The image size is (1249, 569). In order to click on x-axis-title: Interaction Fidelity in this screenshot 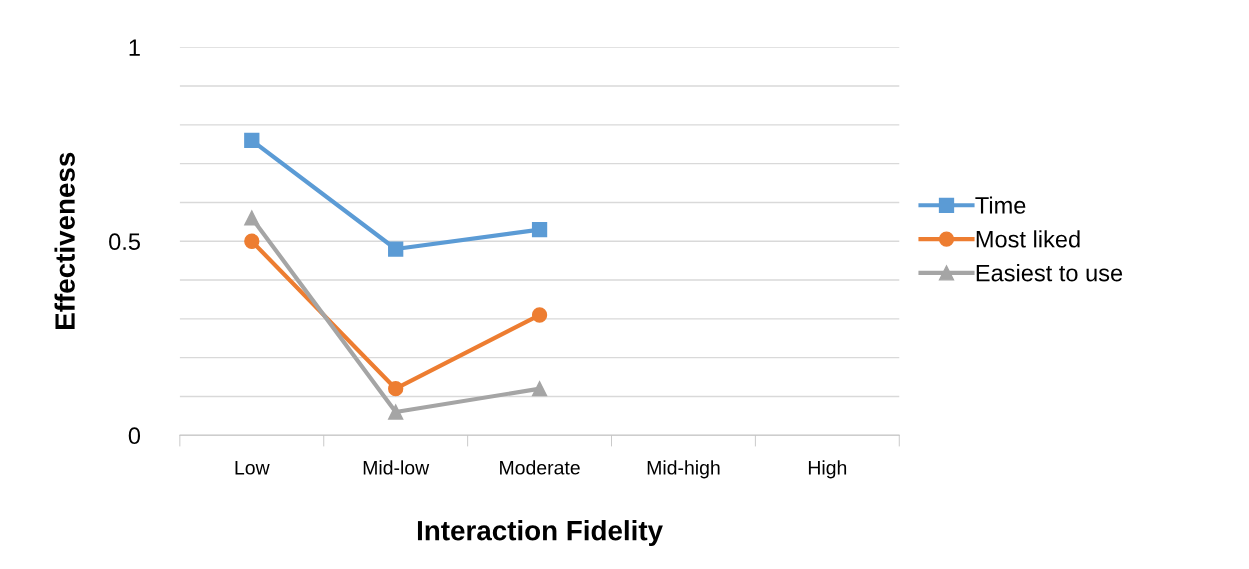, I will do `click(540, 533)`.